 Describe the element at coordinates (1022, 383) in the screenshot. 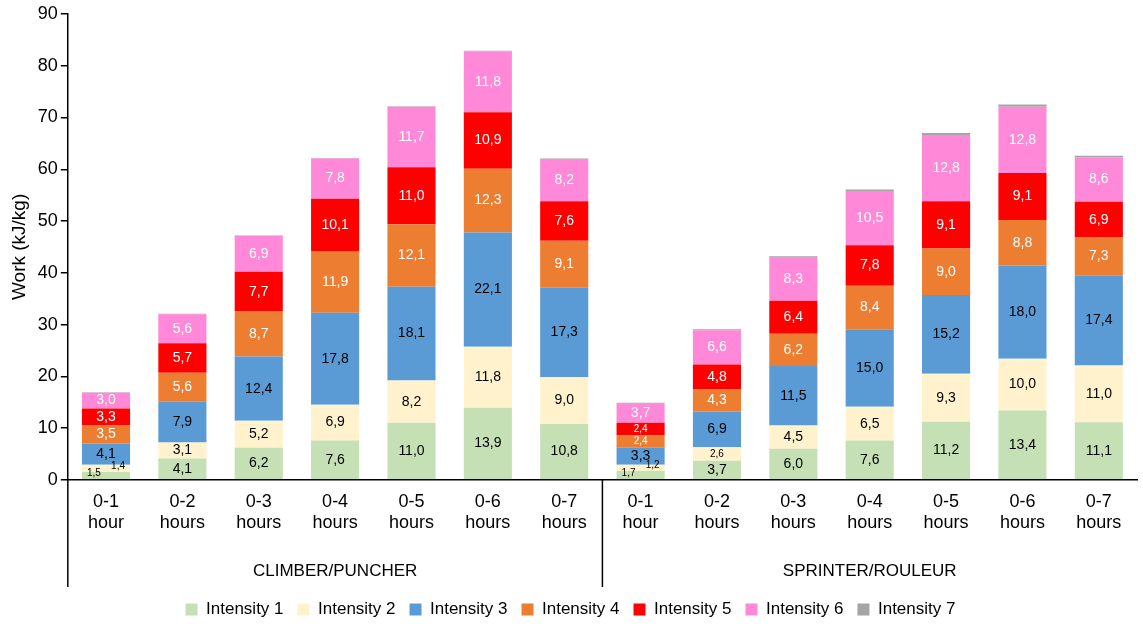

I see `data-label: 10,0` at that location.